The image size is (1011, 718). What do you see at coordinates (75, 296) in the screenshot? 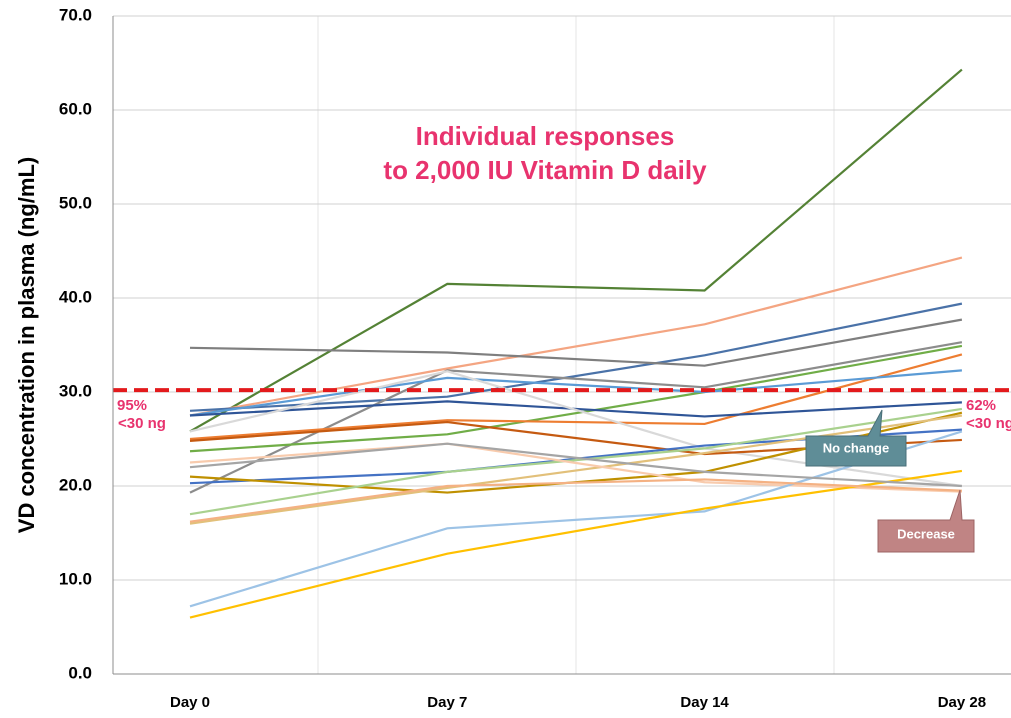
I see `y-tick-label: 40.0` at bounding box center [75, 296].